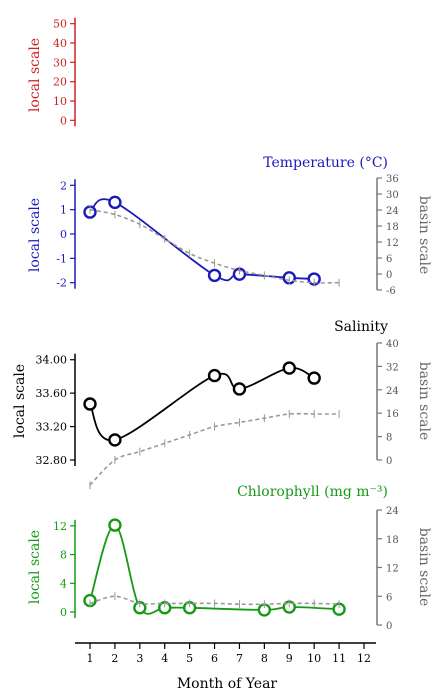  What do you see at coordinates (60, 101) in the screenshot?
I see `panel-1-left-tick-label: 10` at bounding box center [60, 101].